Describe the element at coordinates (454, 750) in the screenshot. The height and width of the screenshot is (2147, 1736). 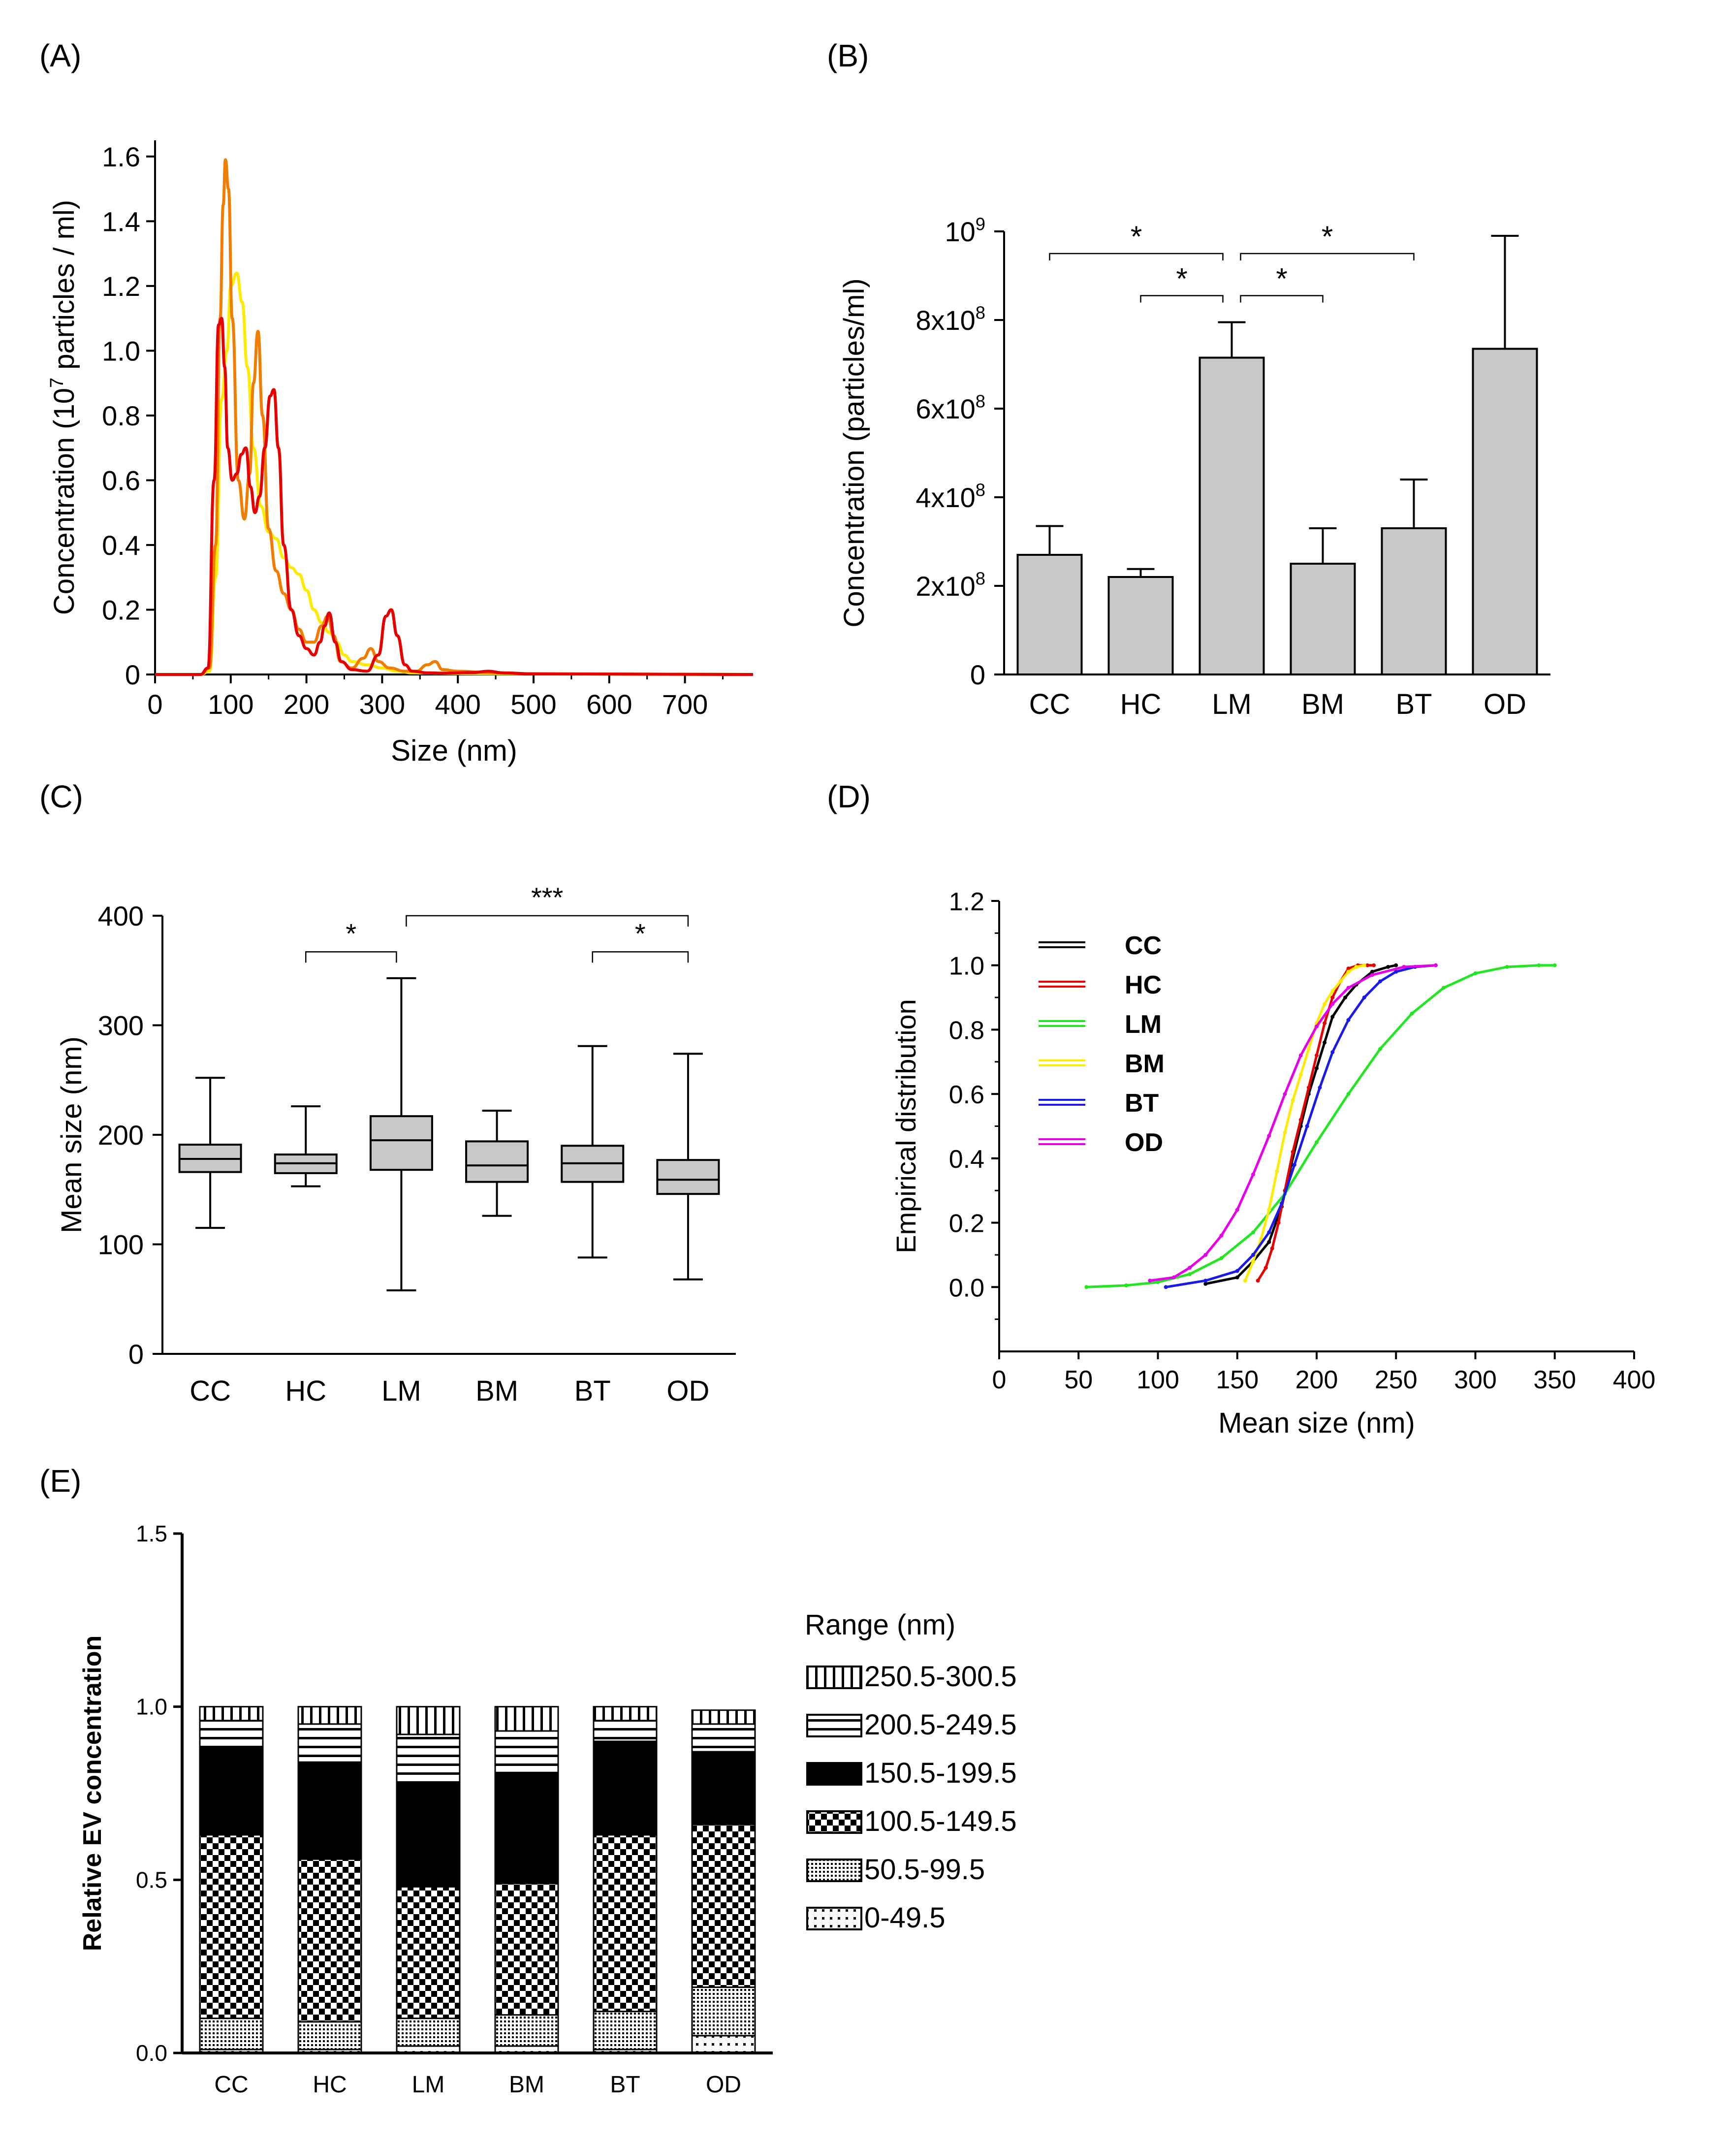
I see `x-axis-label: Size (nm)` at that location.